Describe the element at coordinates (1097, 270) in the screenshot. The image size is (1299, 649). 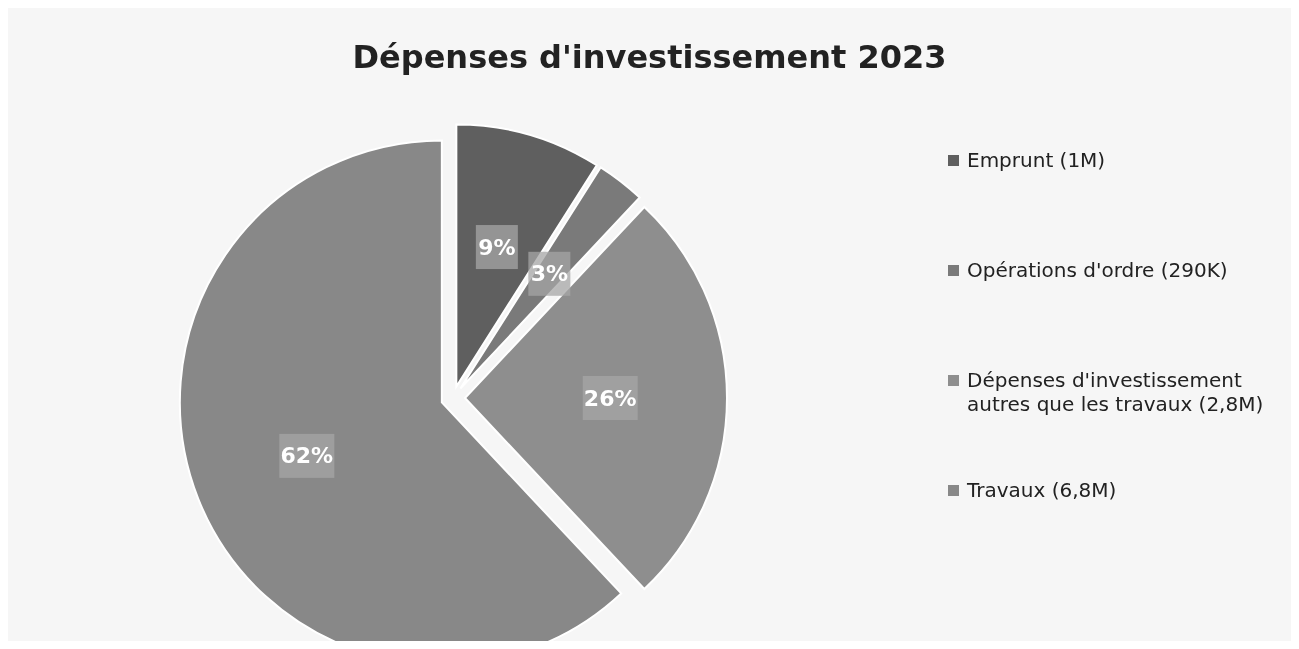
I see `legend-label: Opérations d'ordre (290K)` at that location.